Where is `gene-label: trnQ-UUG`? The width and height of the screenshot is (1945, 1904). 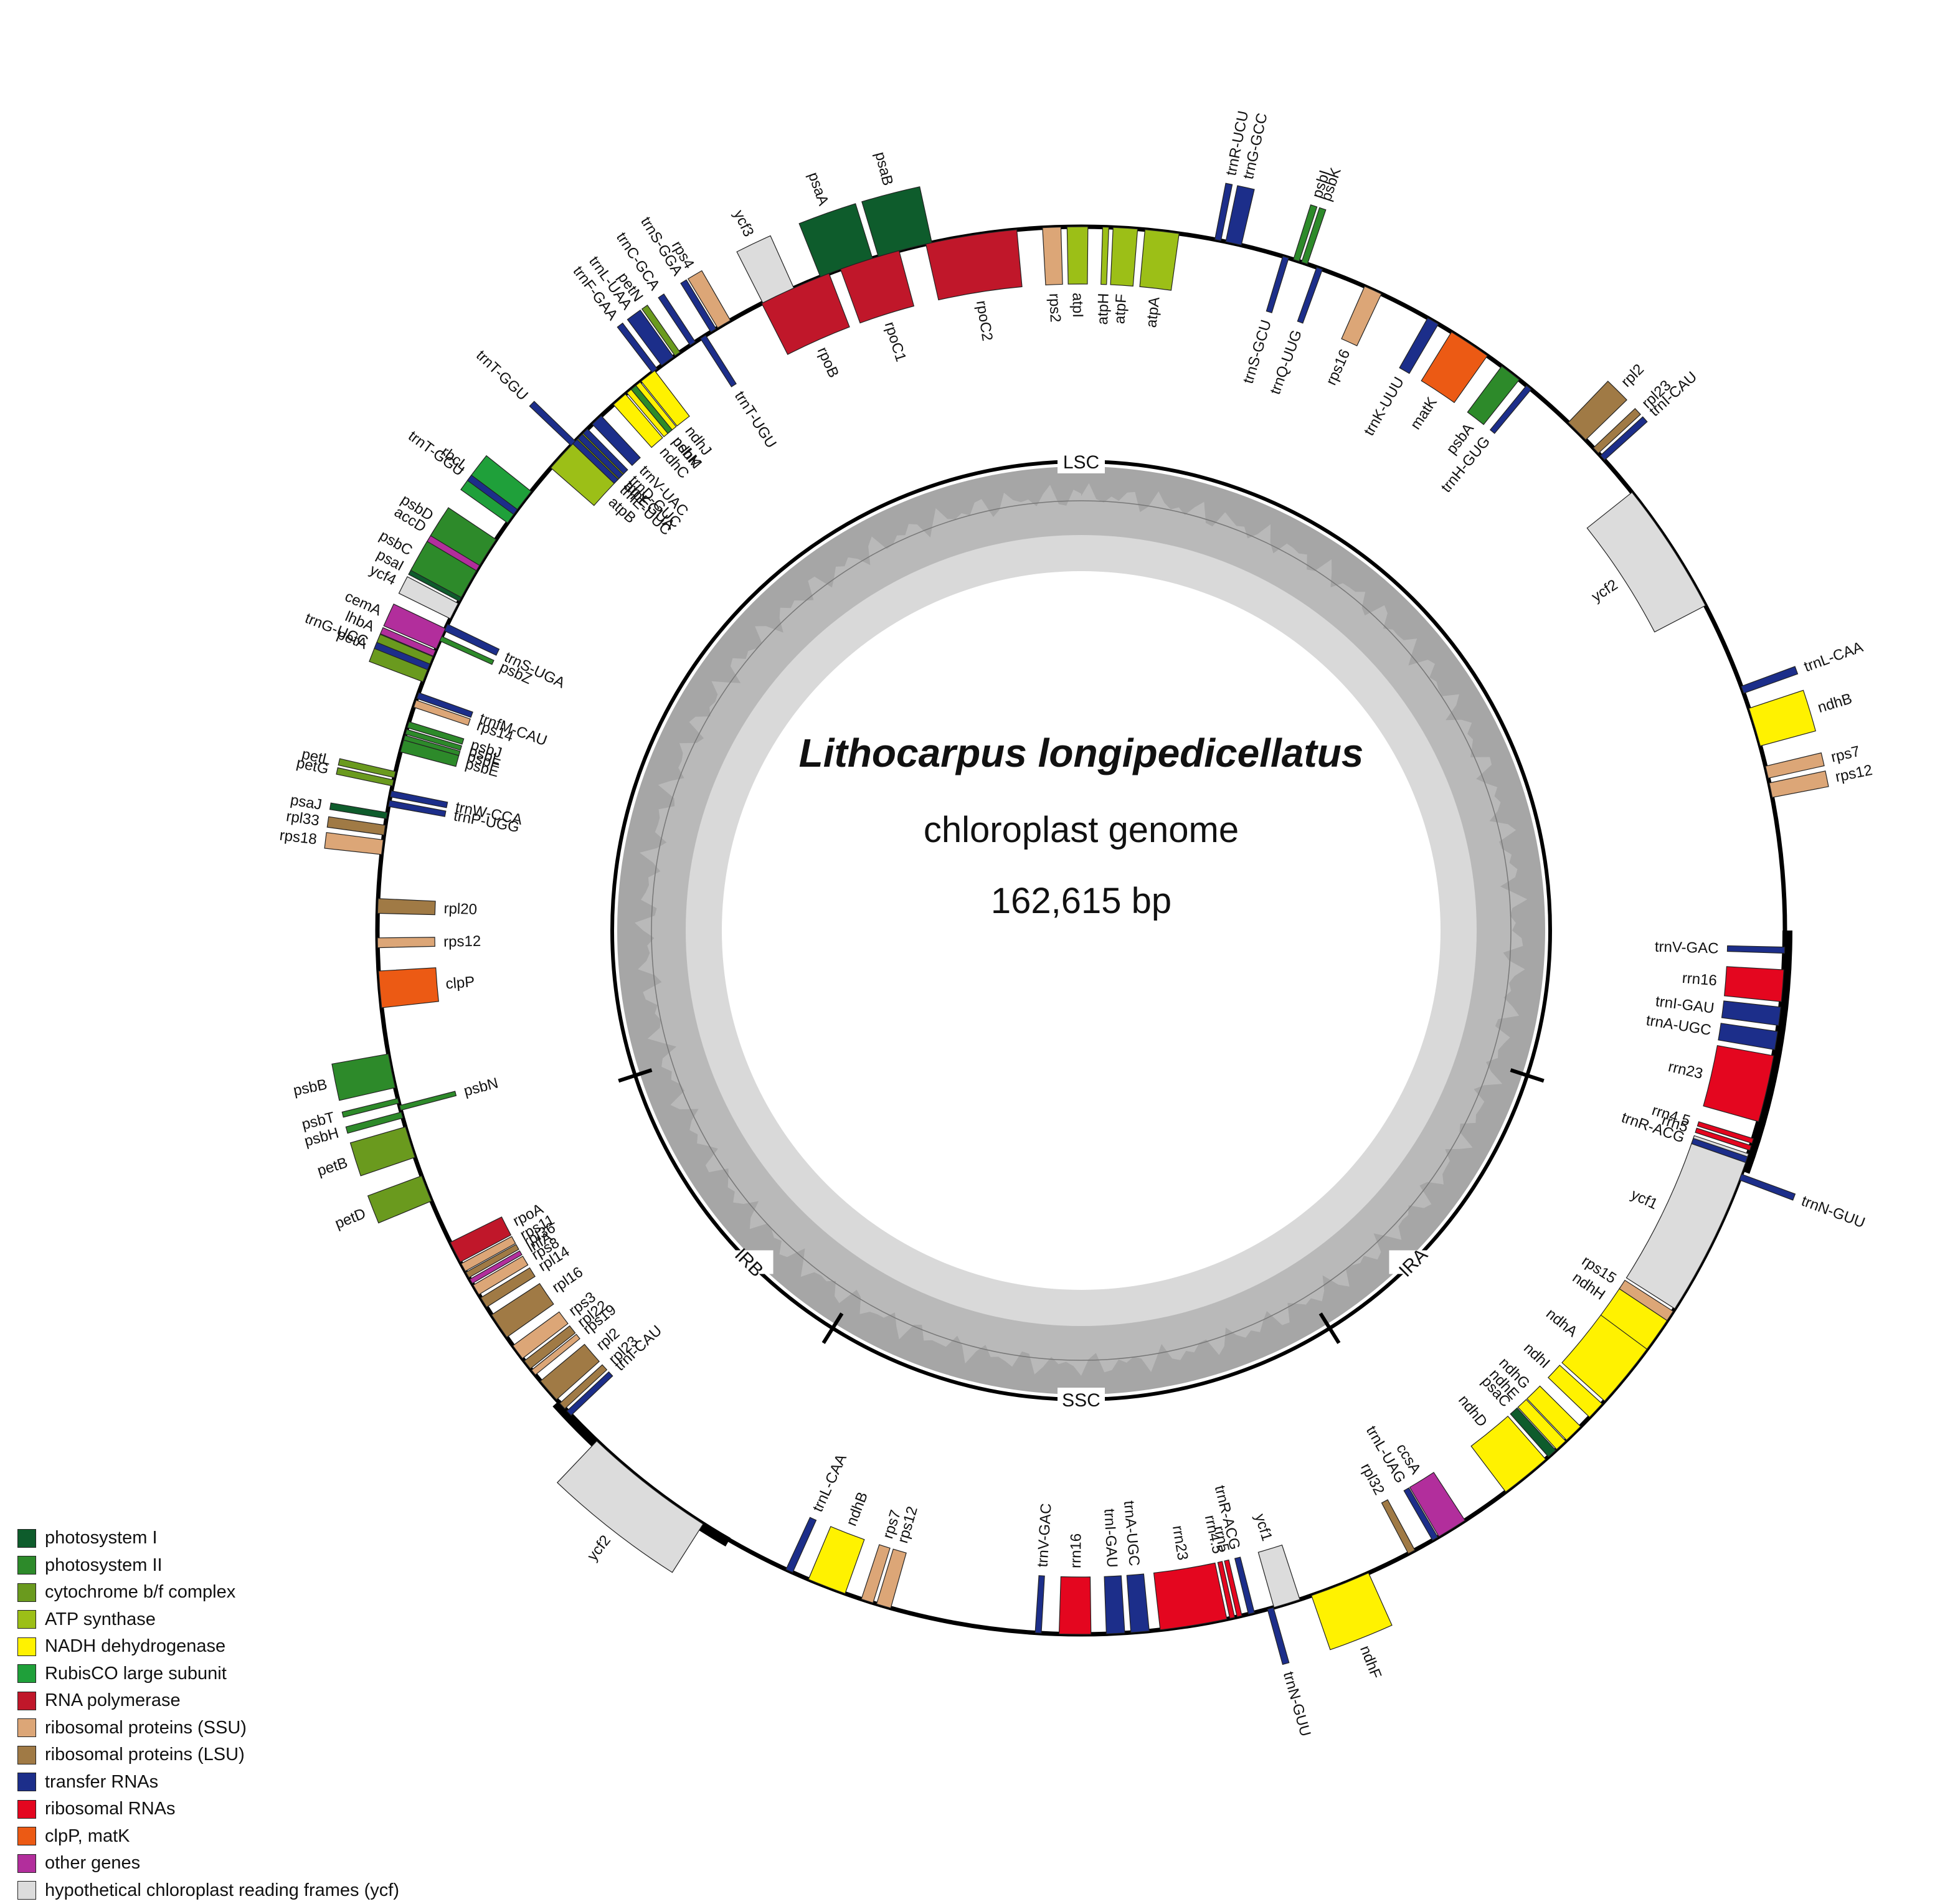 gene-label: trnQ-UUG is located at coordinates (1286, 362).